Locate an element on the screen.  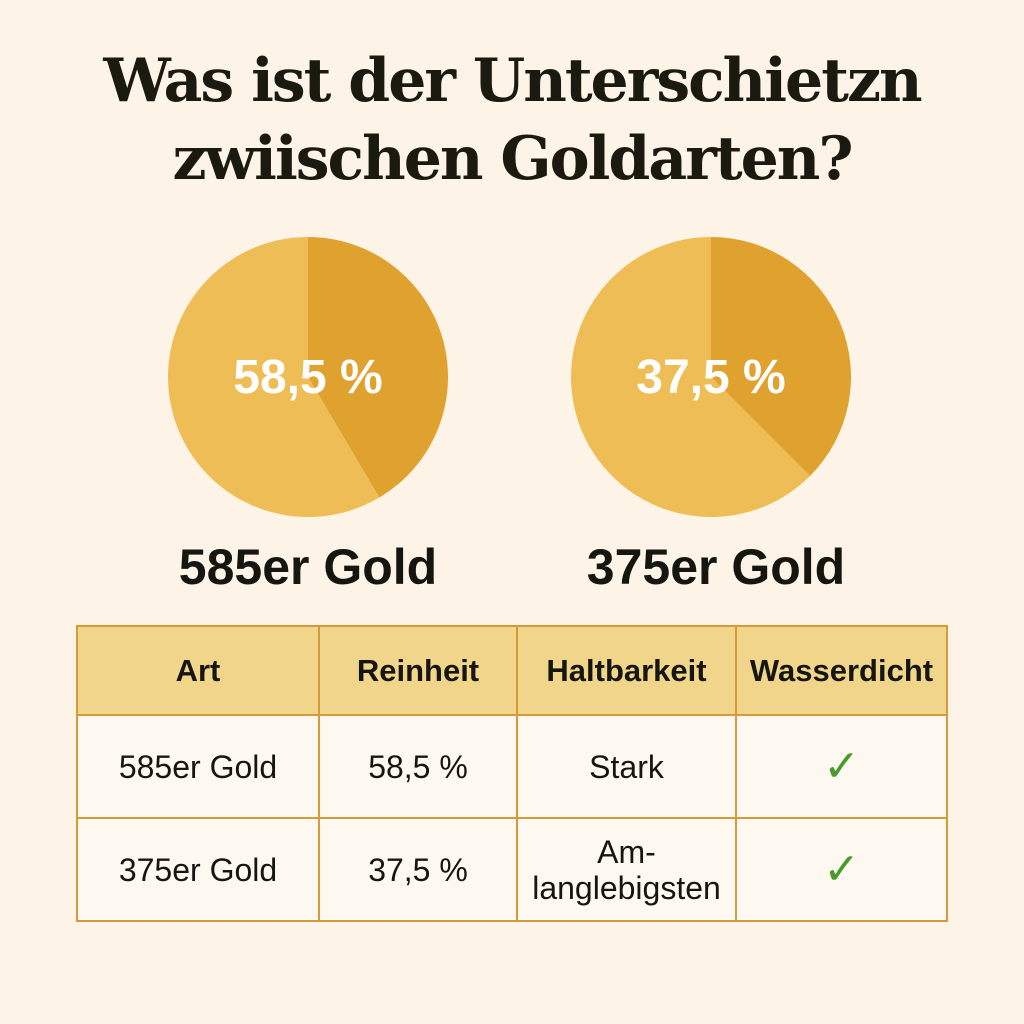
cell-haltbarkeit: Am- langlebigsten is located at coordinates (626, 869).